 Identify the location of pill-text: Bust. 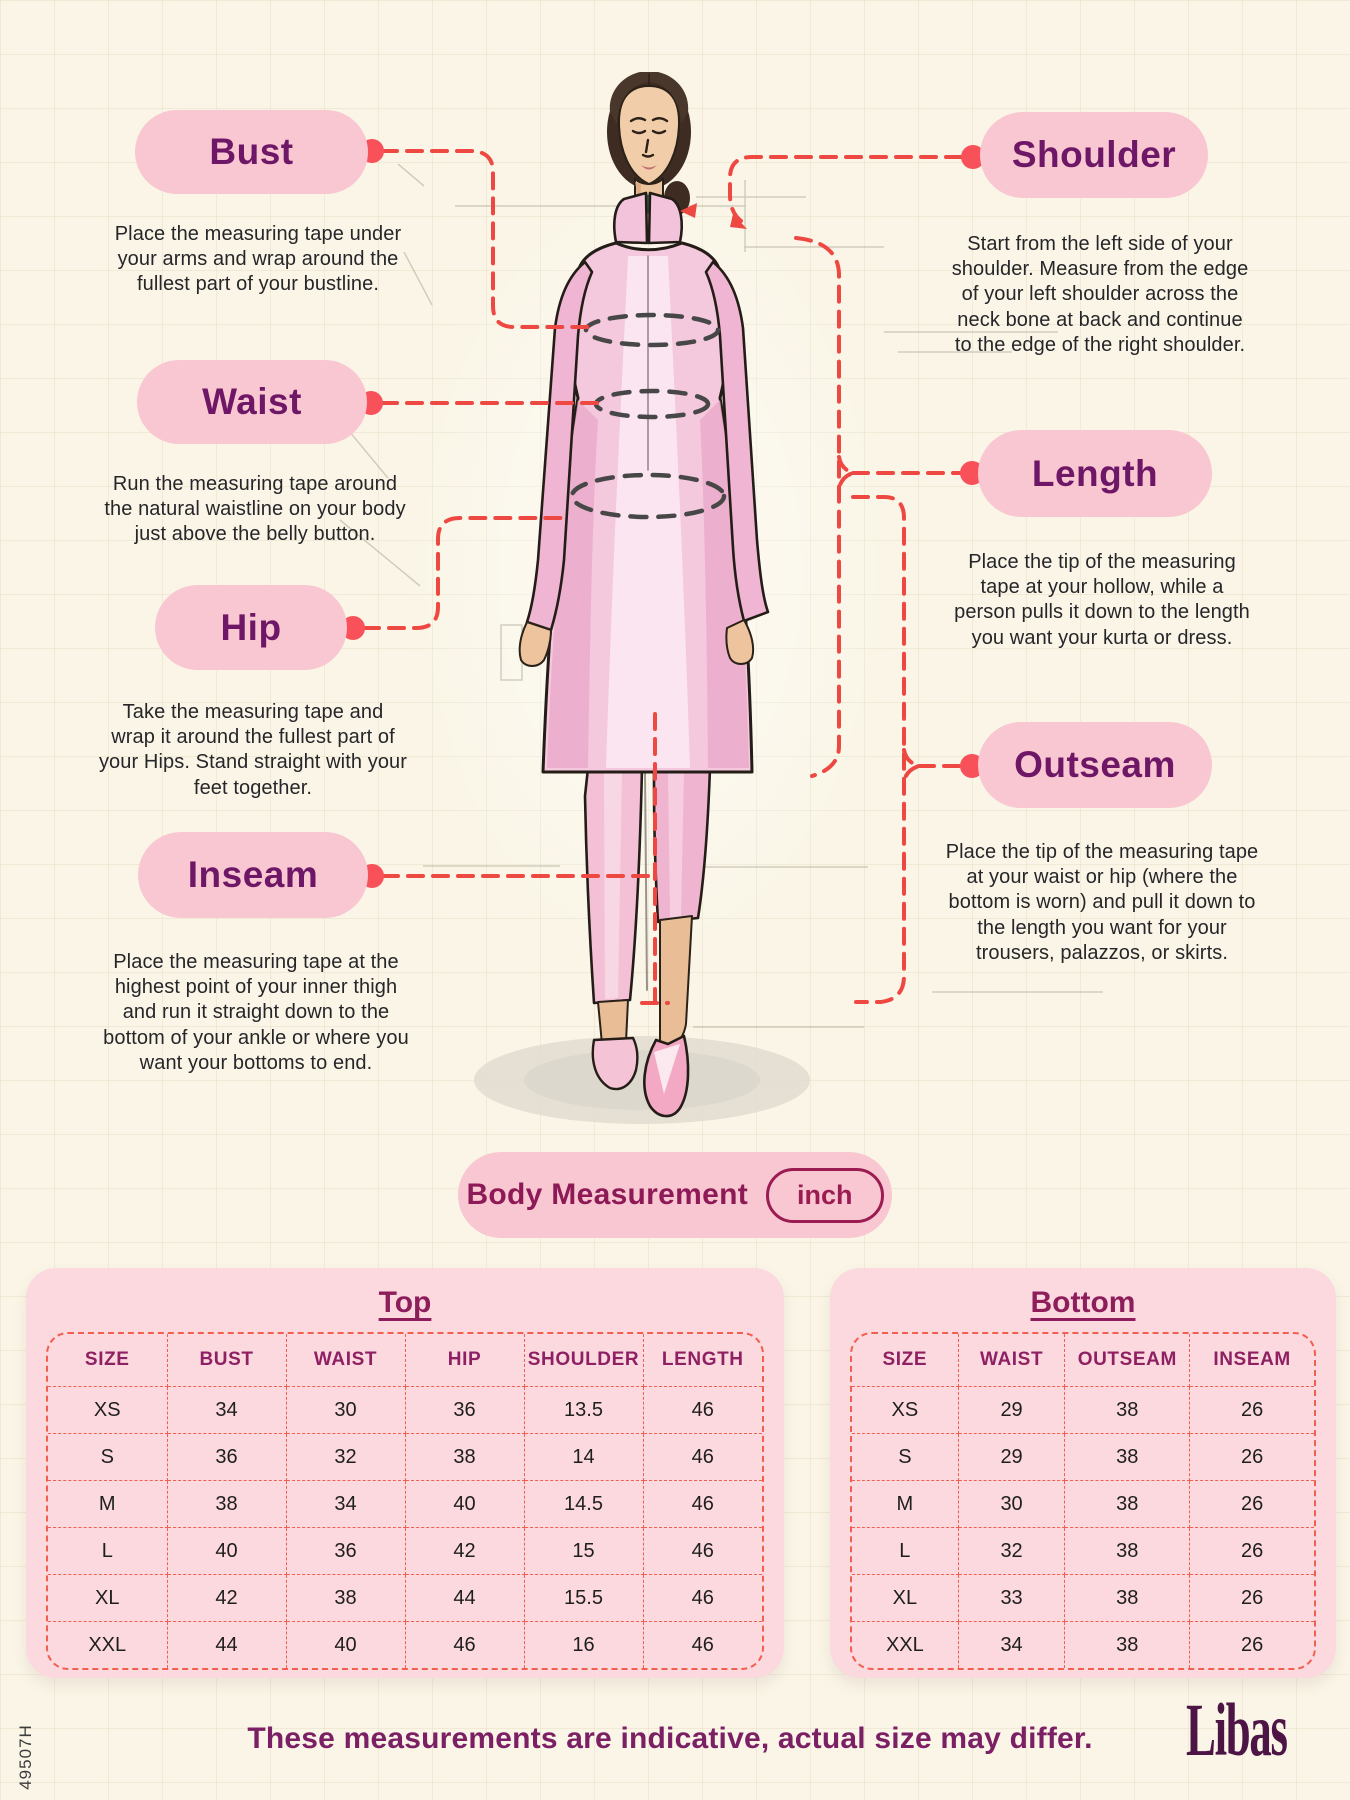
(251, 151).